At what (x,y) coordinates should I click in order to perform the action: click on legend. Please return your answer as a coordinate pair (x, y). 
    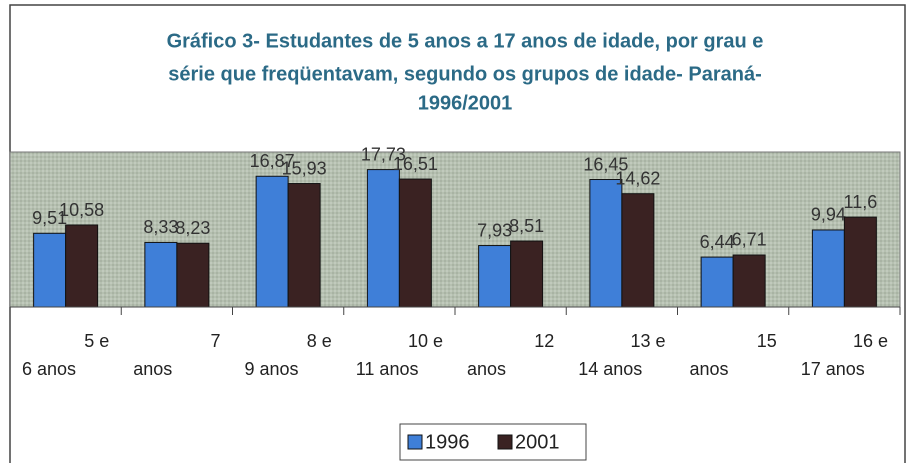
    Looking at the image, I should click on (493, 442).